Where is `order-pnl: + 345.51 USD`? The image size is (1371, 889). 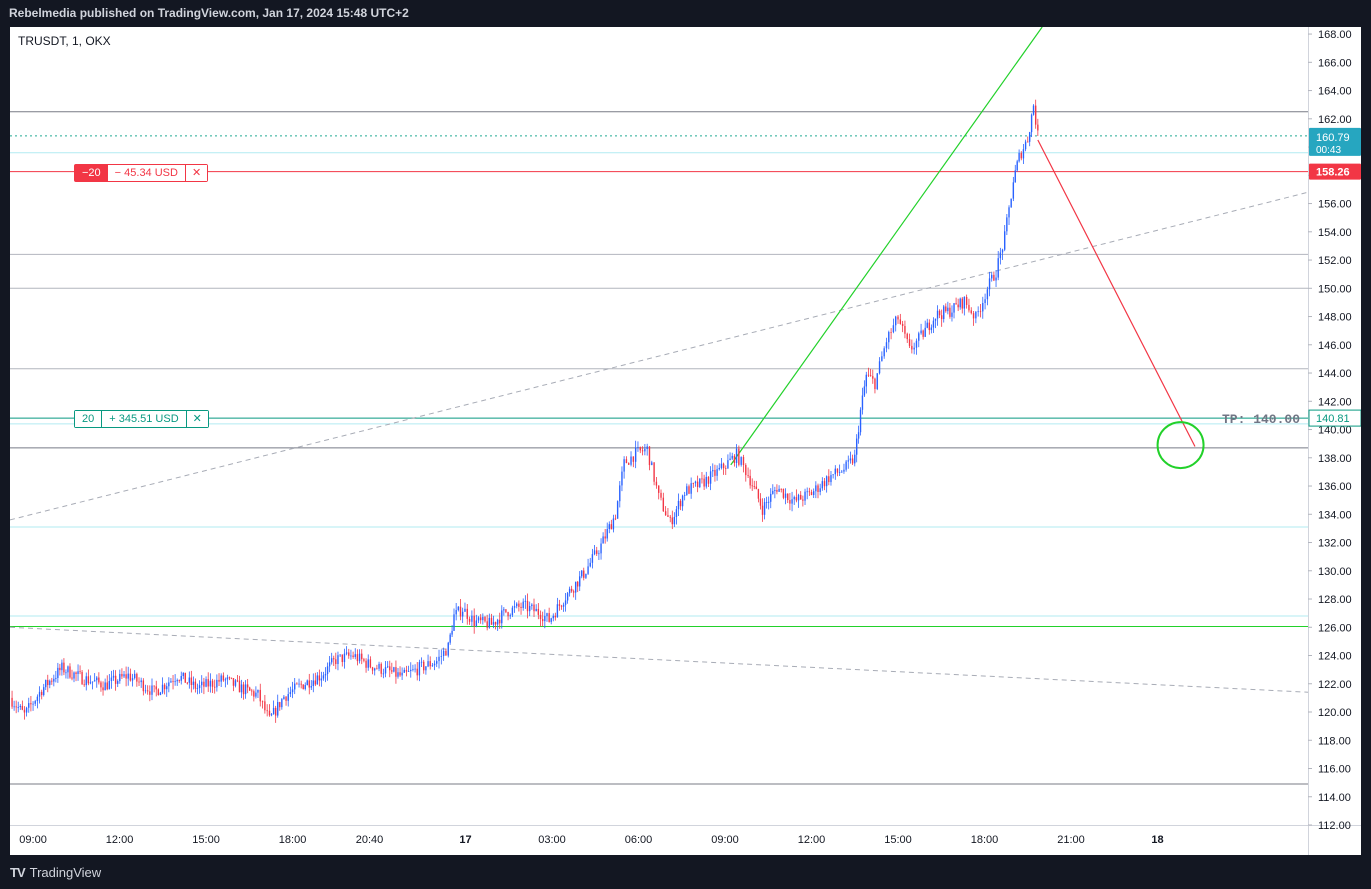
order-pnl: + 345.51 USD is located at coordinates (144, 419).